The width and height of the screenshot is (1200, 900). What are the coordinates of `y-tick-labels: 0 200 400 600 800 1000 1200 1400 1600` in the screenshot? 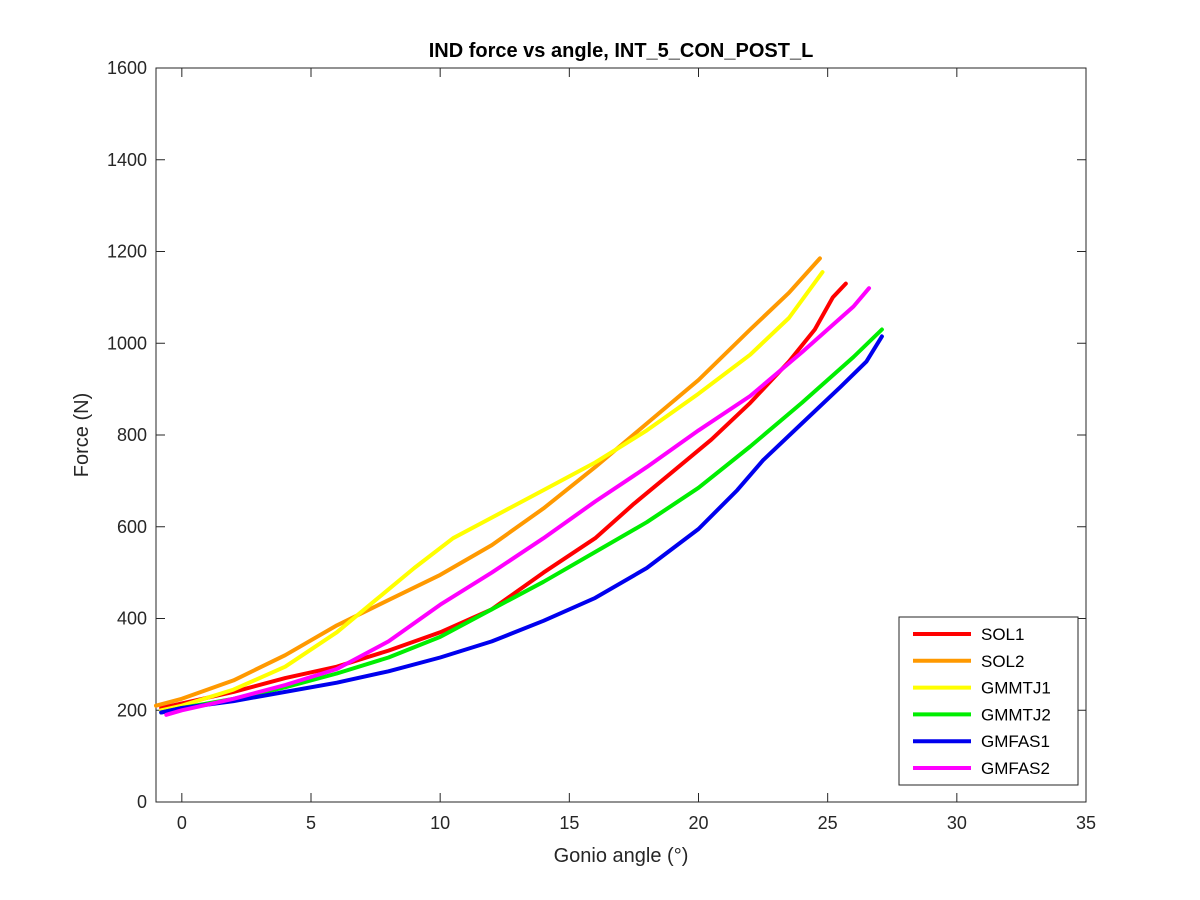 It's located at (127, 435).